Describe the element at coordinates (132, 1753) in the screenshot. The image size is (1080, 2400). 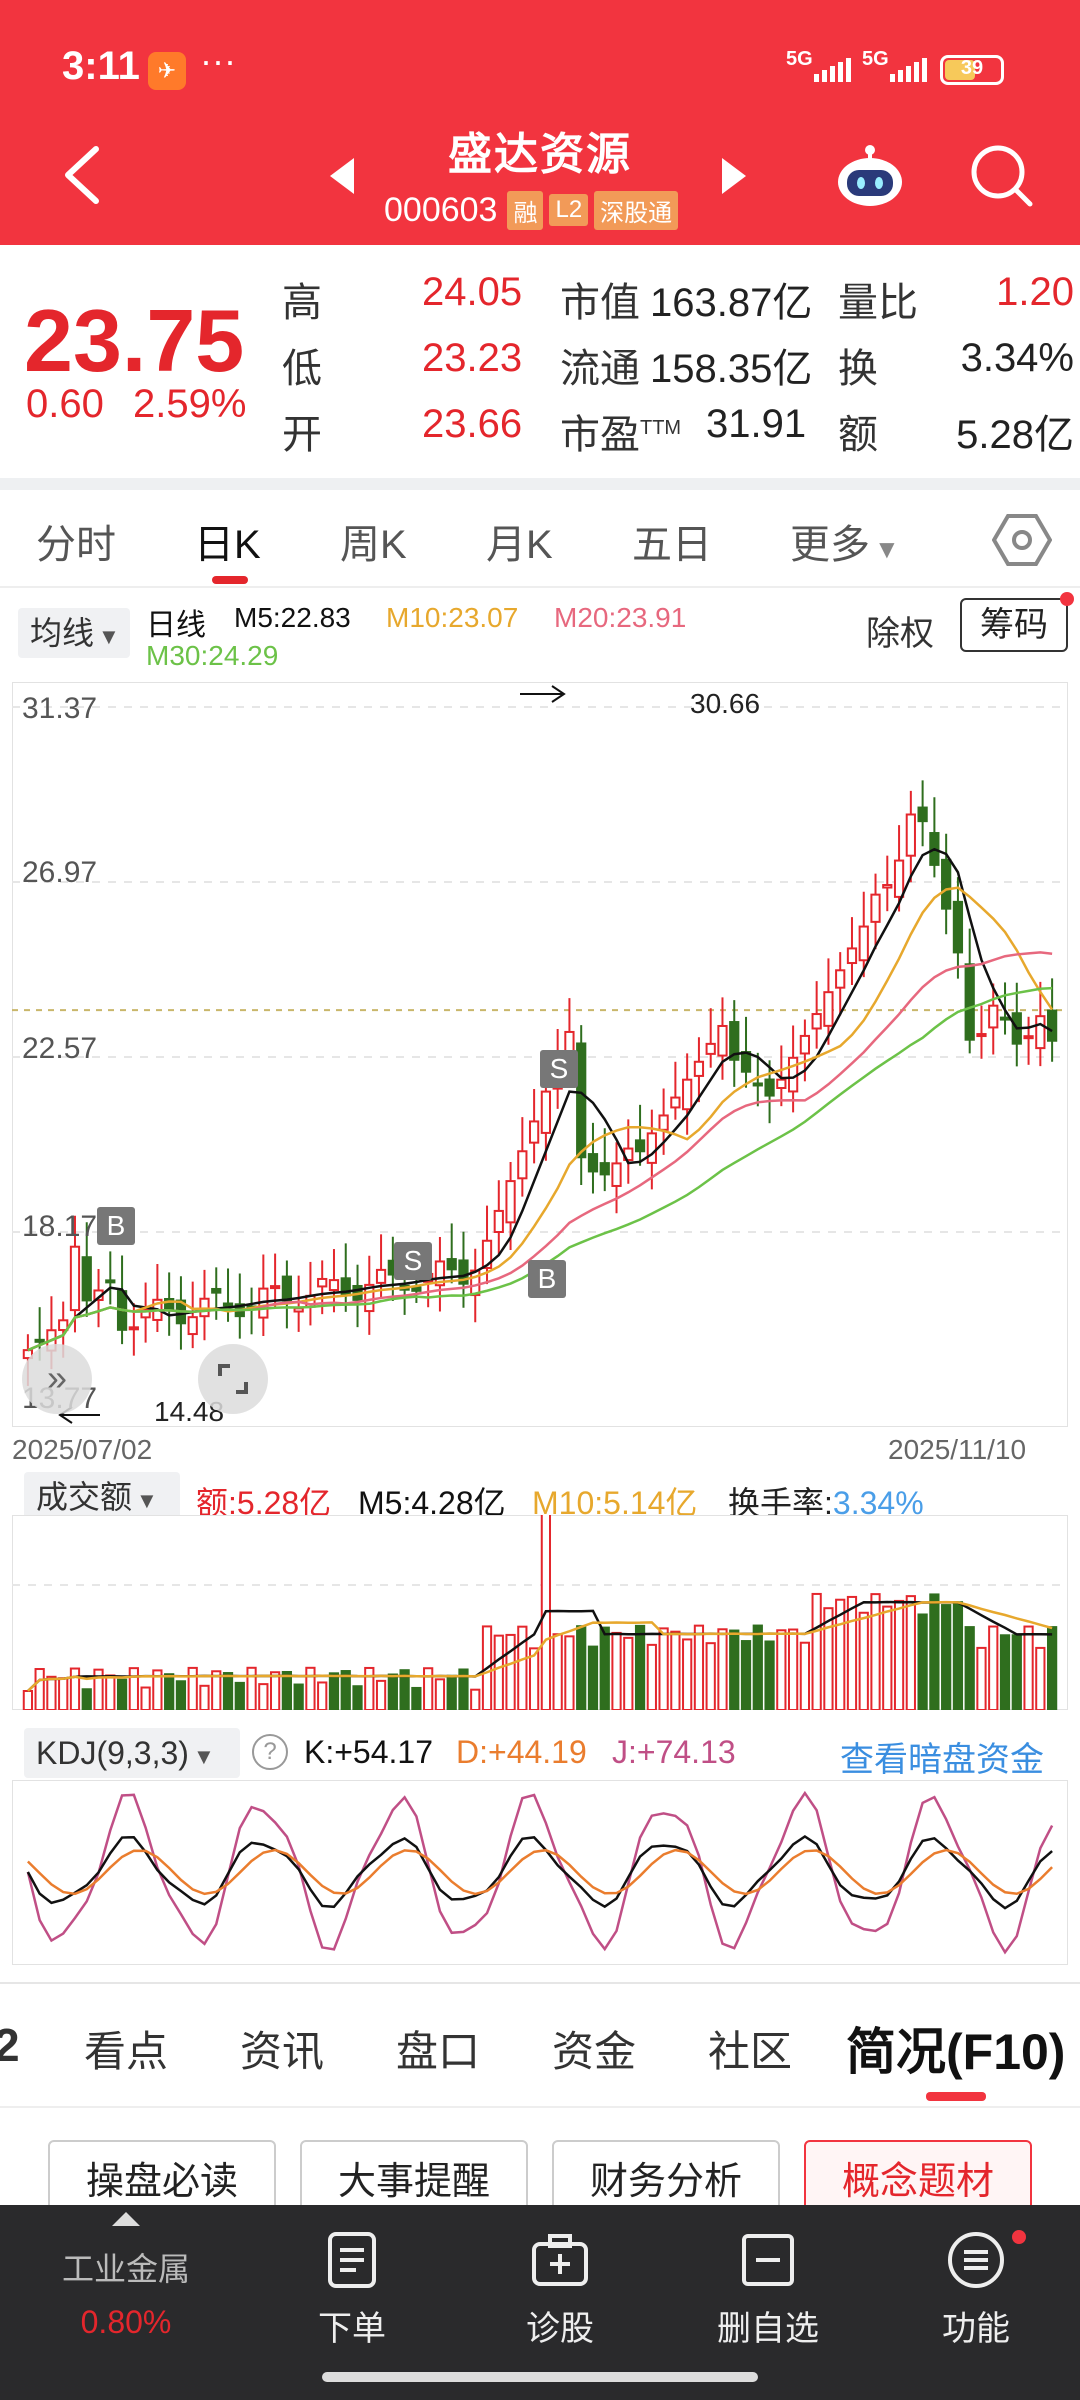
I see `kdj-indicator-button: KDJ(9,3,3) ▼` at that location.